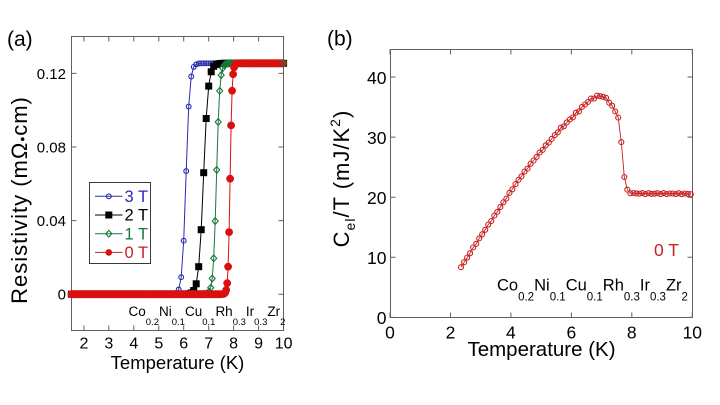 The width and height of the screenshot is (720, 405). I want to click on svg-text: 1 T, so click(137, 234).